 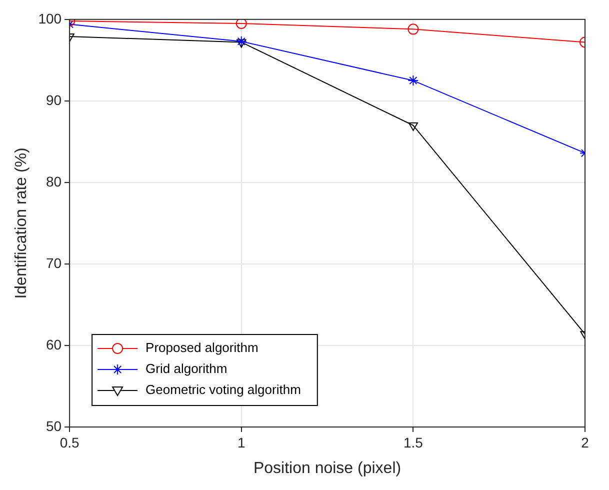 What do you see at coordinates (223, 390) in the screenshot?
I see `legend-label: Geometric voting algorithm` at bounding box center [223, 390].